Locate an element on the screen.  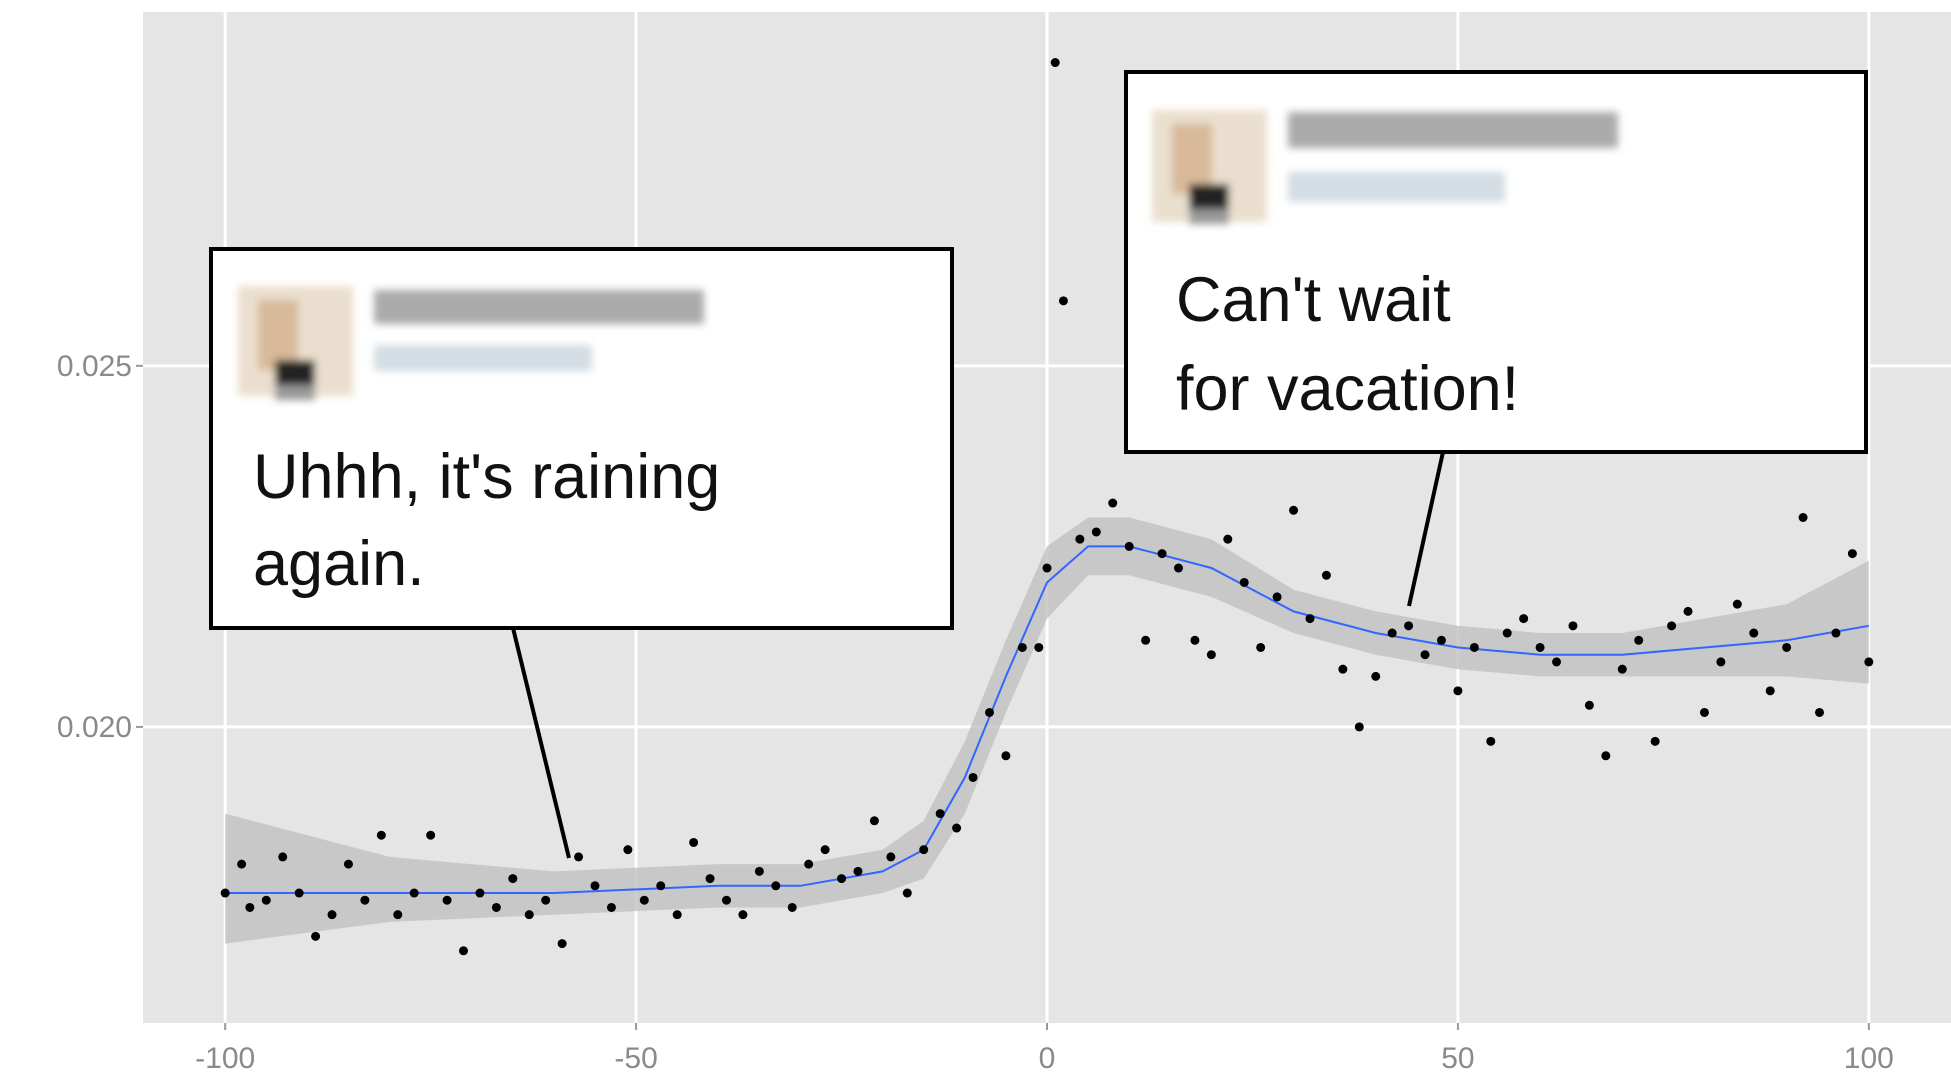
x-tick-label: 50 is located at coordinates (1457, 1058).